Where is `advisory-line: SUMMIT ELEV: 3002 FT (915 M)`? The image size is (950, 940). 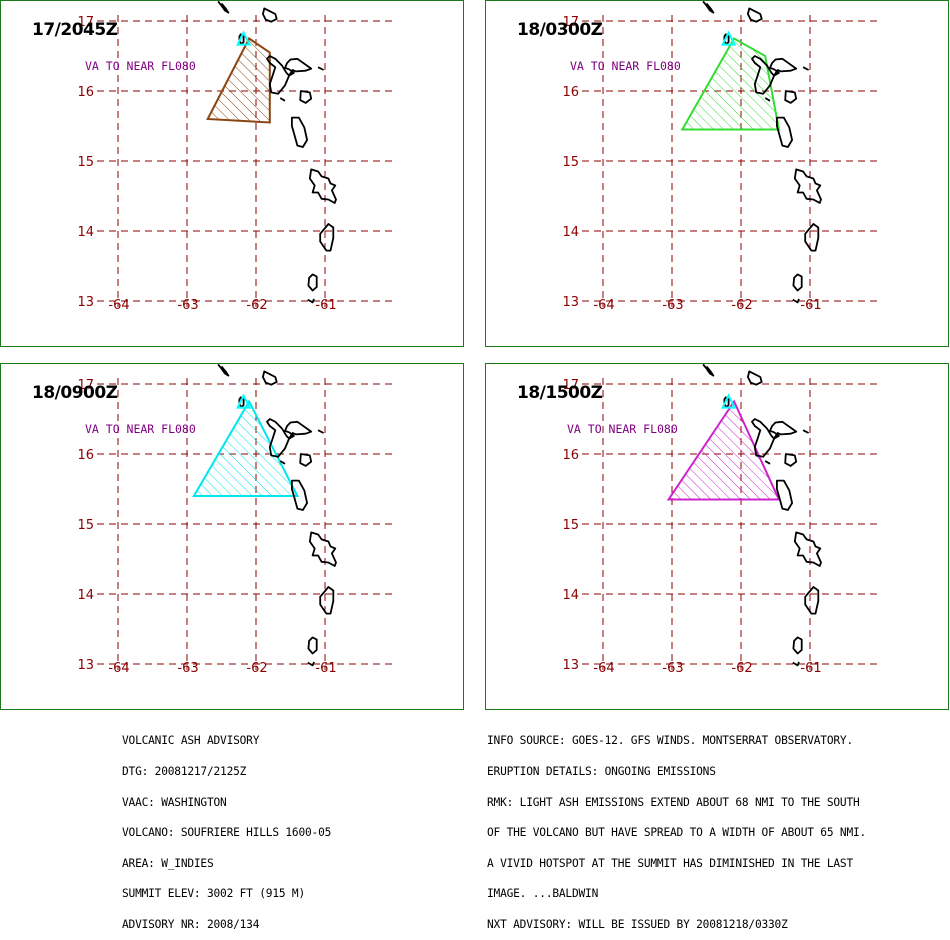 advisory-line: SUMMIT ELEV: 3002 FT (915 M) is located at coordinates (213, 894).